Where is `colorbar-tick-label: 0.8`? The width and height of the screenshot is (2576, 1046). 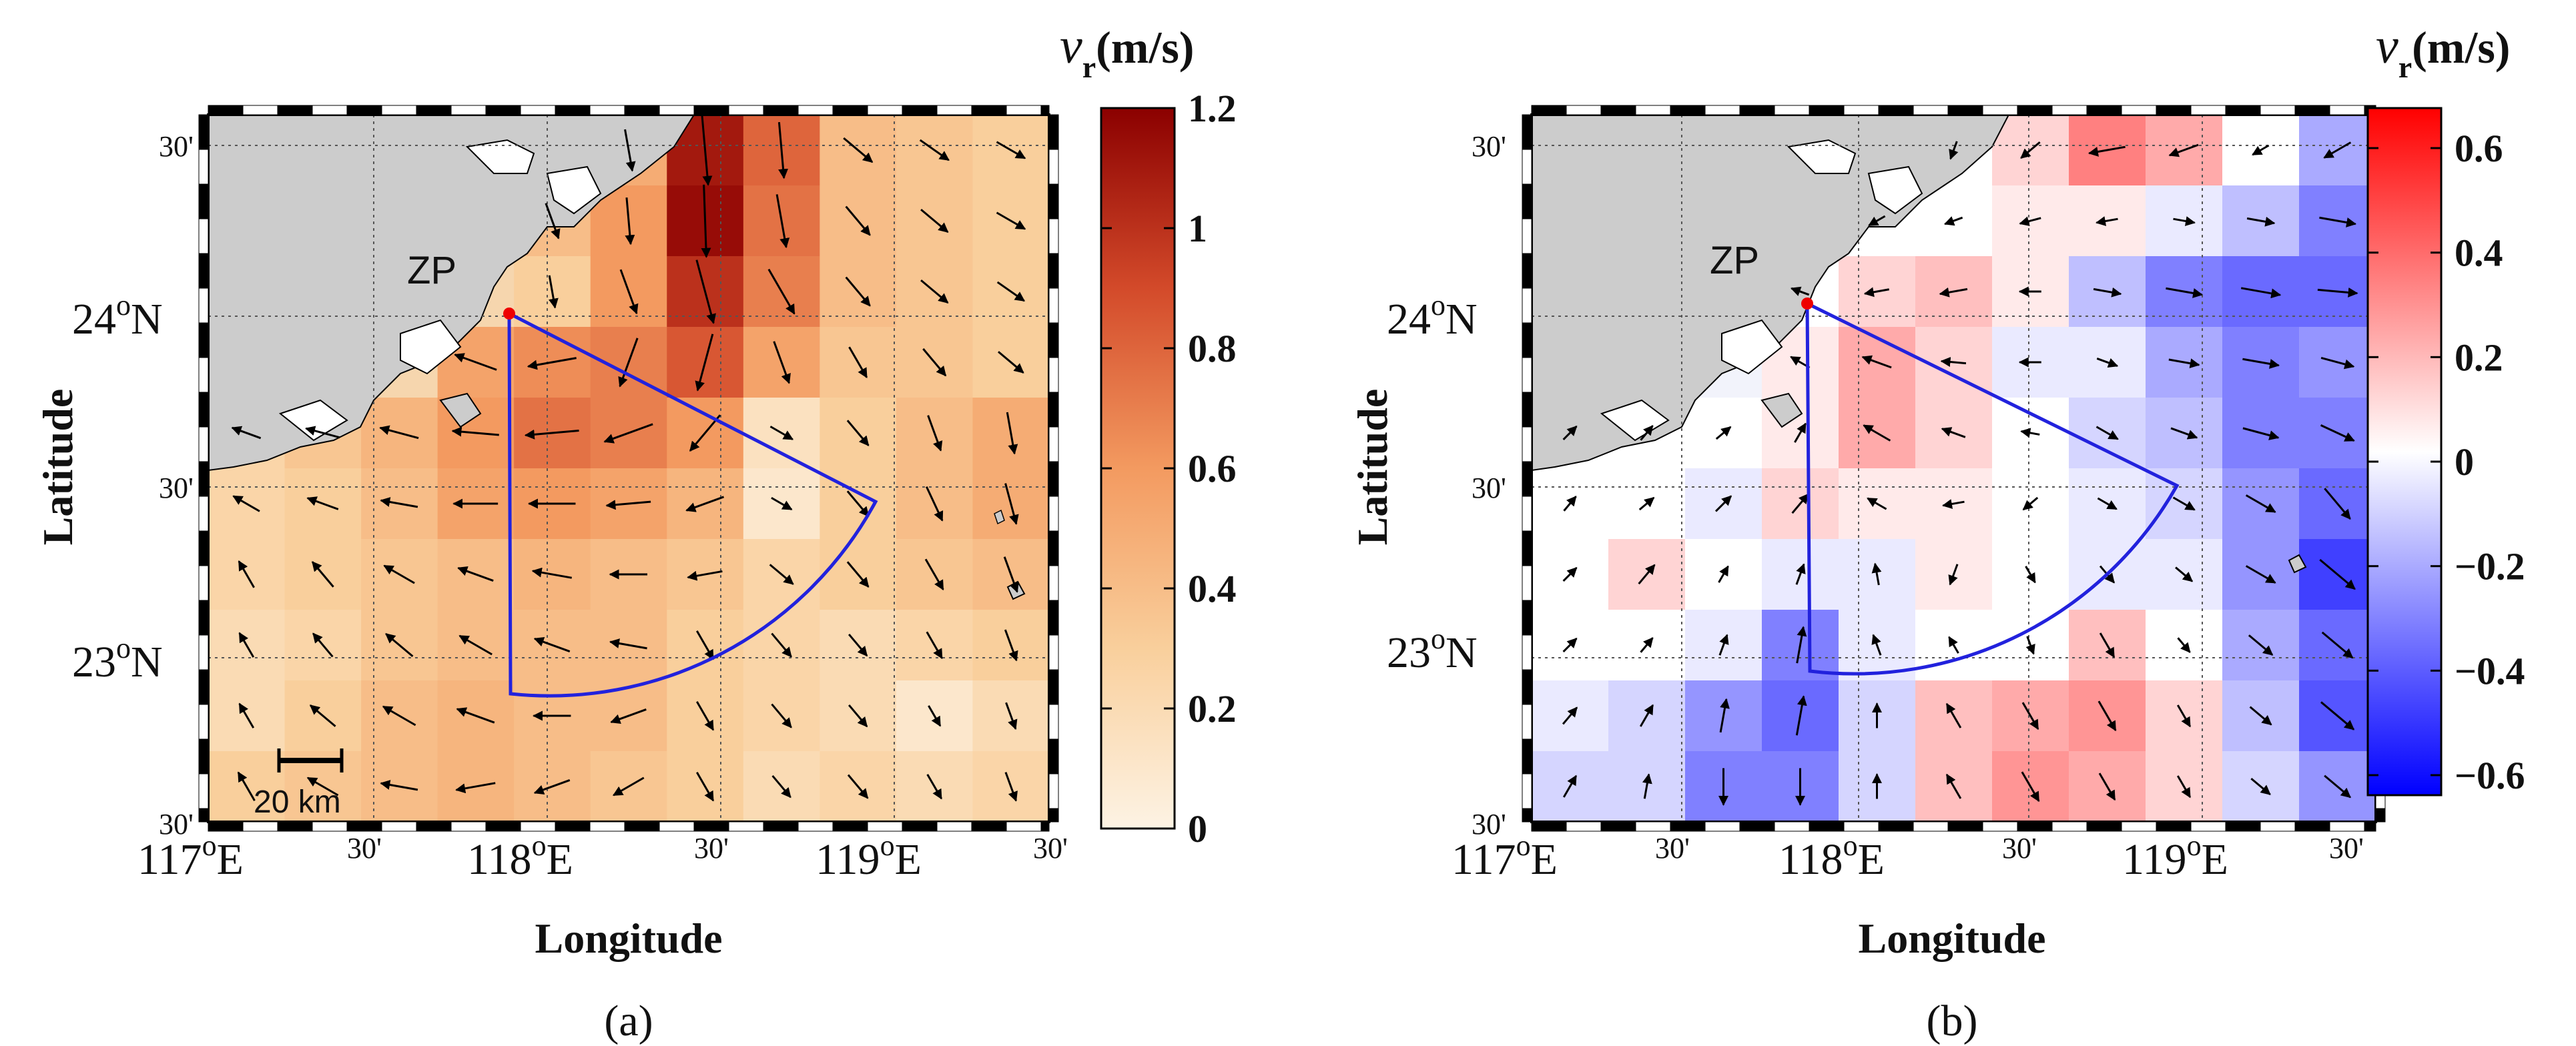 colorbar-tick-label: 0.8 is located at coordinates (1212, 348).